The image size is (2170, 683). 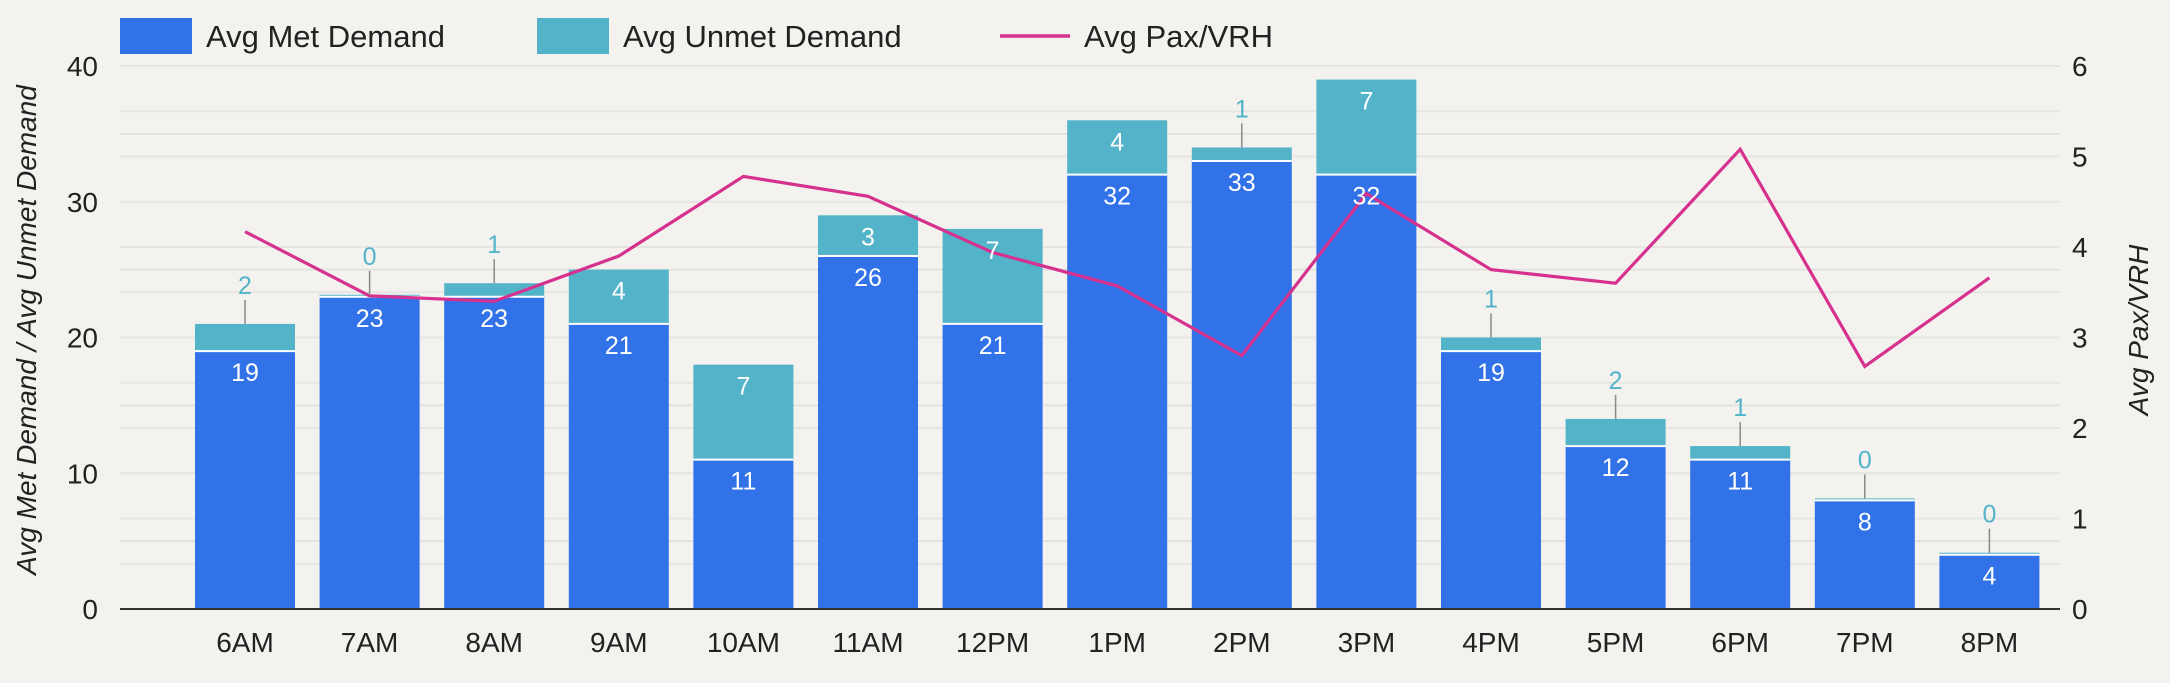 I want to click on label-met-10AM: 11, so click(x=743, y=482).